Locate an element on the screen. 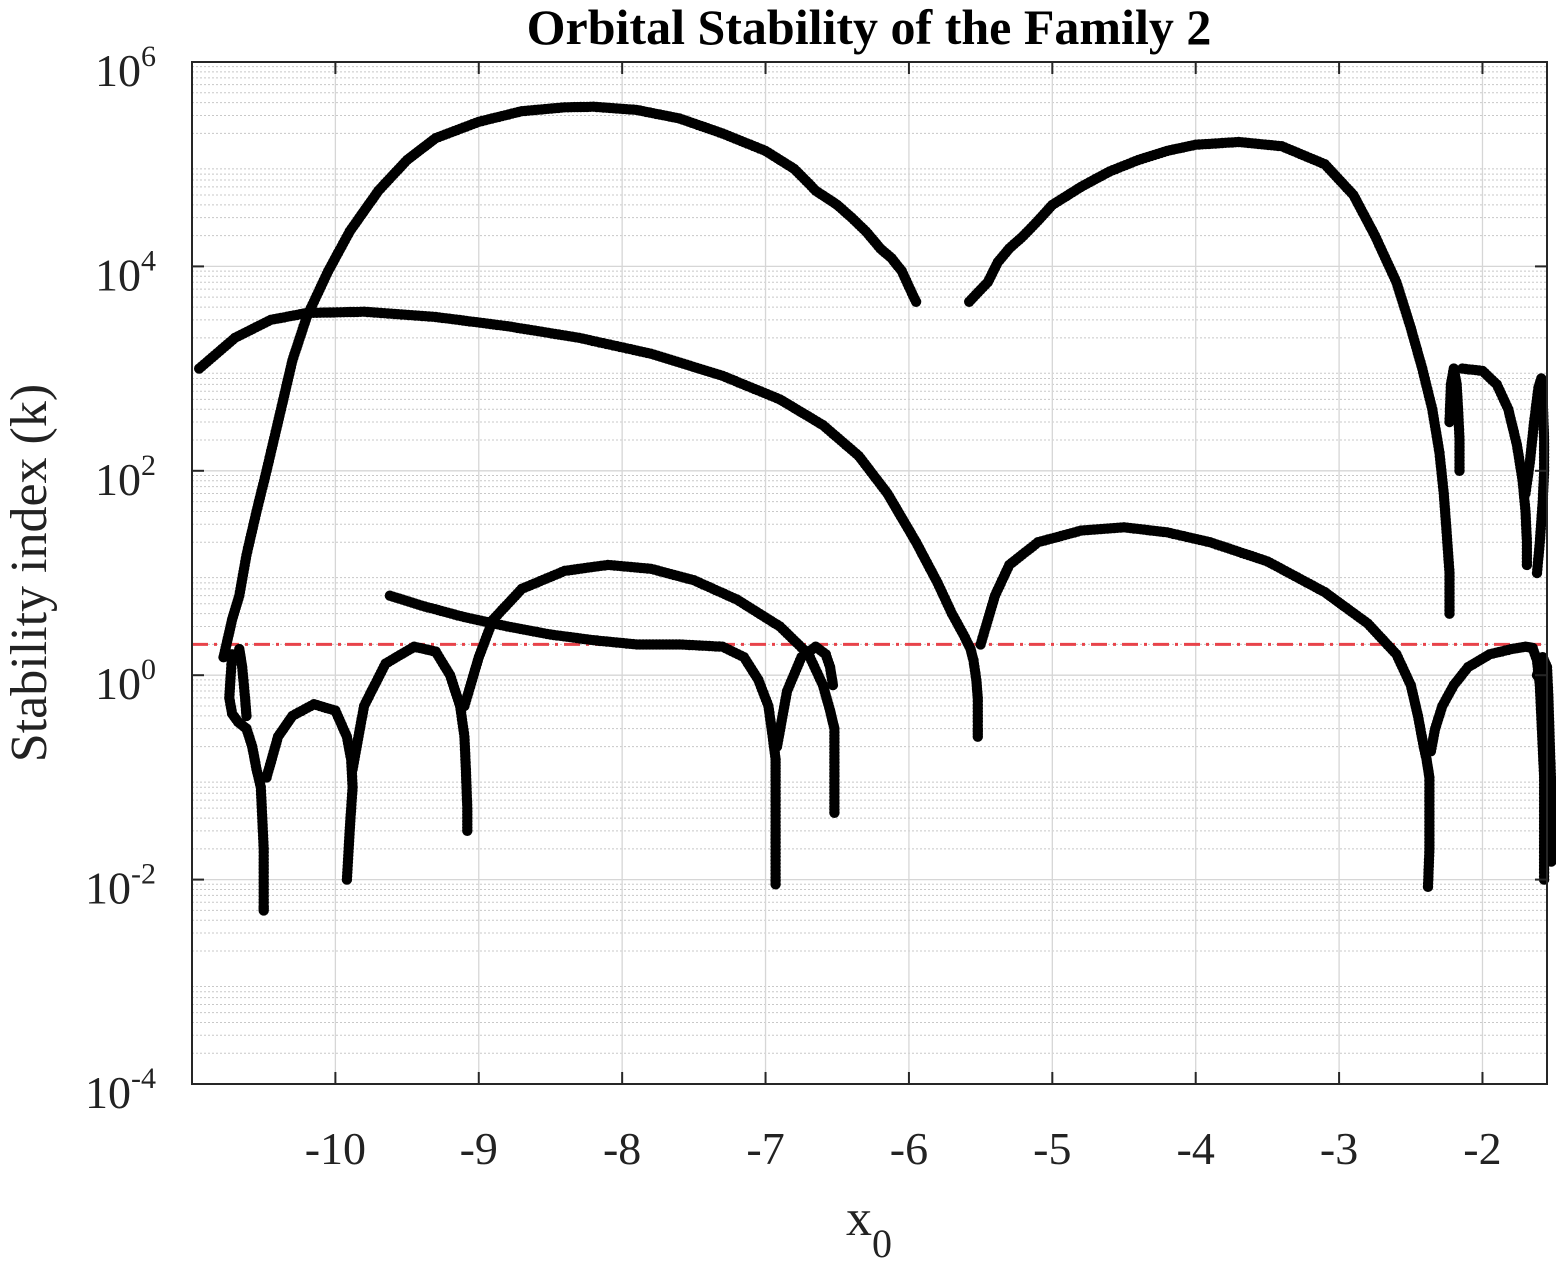 The width and height of the screenshot is (1556, 1270). x-tick-label: -2 is located at coordinates (1482, 1148).